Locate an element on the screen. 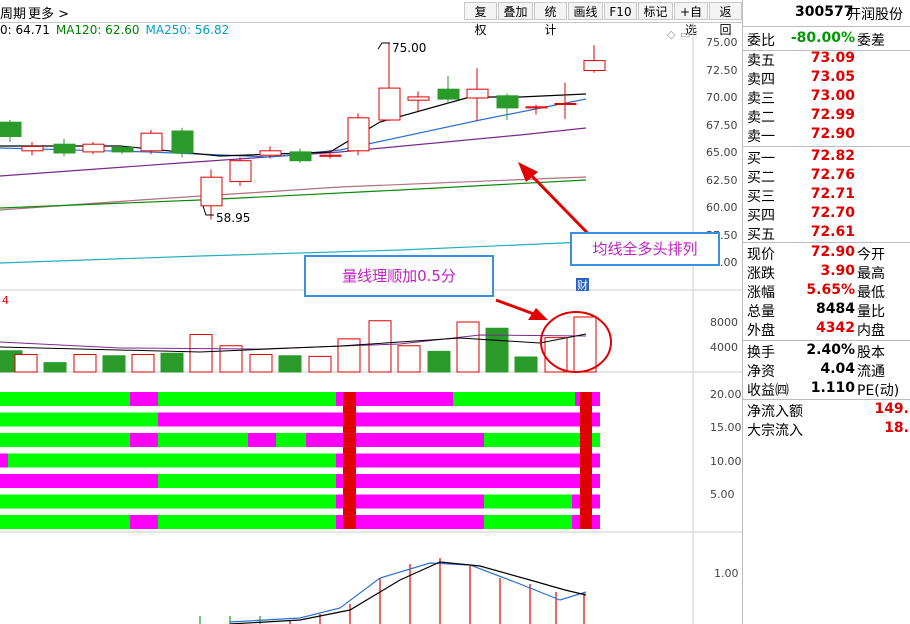 This screenshot has height=624, width=910. scroll-handle: ▭ is located at coordinates (685, 34).